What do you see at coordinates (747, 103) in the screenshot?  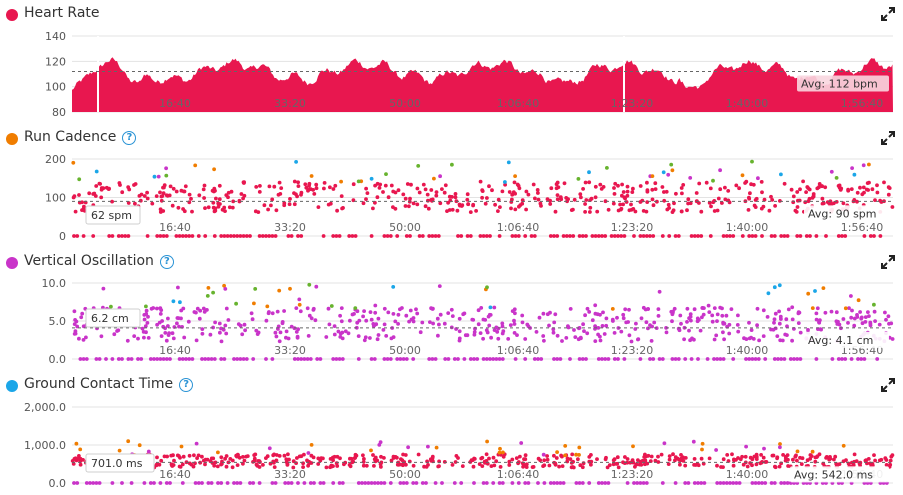 I see `x-tick-label: 1:40:00` at bounding box center [747, 103].